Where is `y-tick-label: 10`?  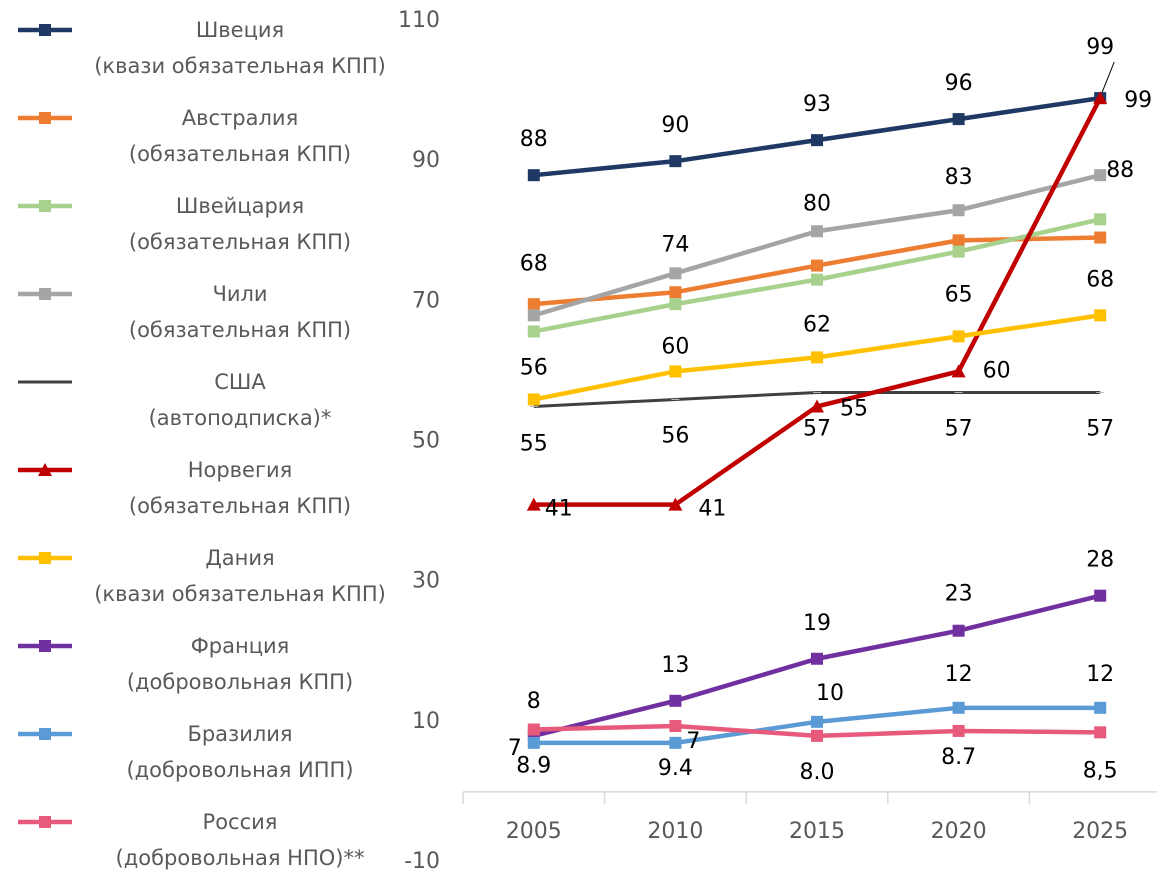 y-tick-label: 10 is located at coordinates (426, 721).